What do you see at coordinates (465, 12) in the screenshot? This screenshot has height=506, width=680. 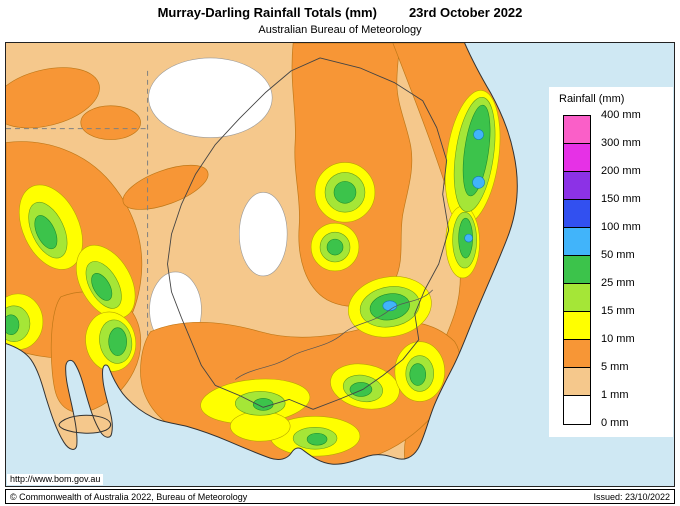 I see `map-date: 23rd October 2022` at bounding box center [465, 12].